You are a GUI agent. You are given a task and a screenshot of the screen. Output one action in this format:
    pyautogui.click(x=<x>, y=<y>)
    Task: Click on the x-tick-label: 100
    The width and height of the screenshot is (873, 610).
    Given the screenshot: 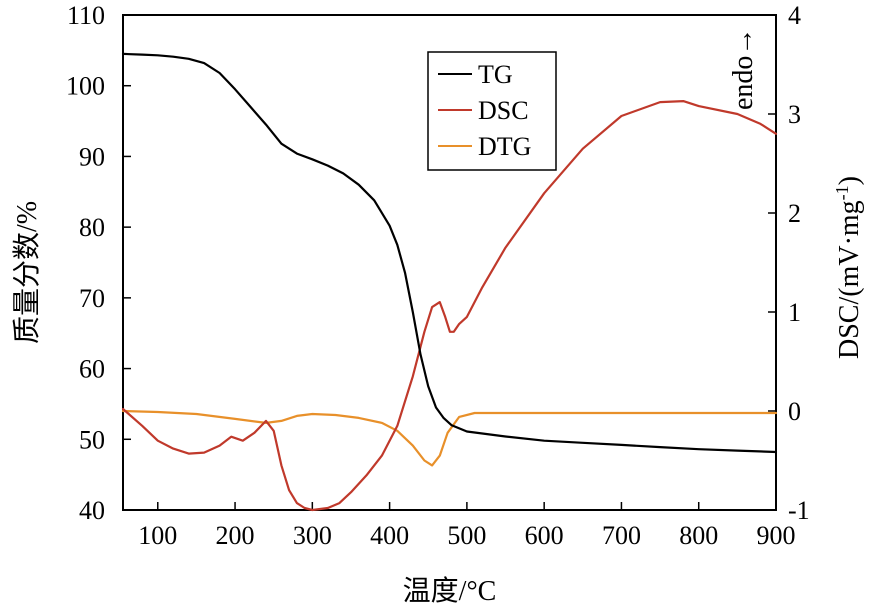 What is the action you would take?
    pyautogui.click(x=157, y=535)
    